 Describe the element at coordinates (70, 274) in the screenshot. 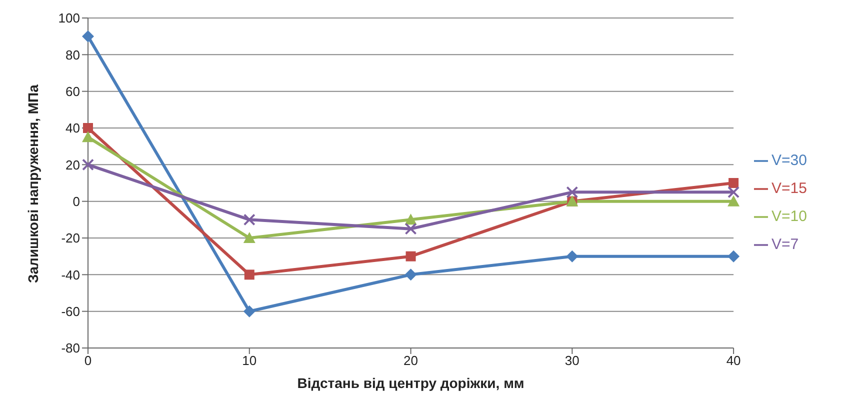

I see `y-tick-label: -40` at that location.